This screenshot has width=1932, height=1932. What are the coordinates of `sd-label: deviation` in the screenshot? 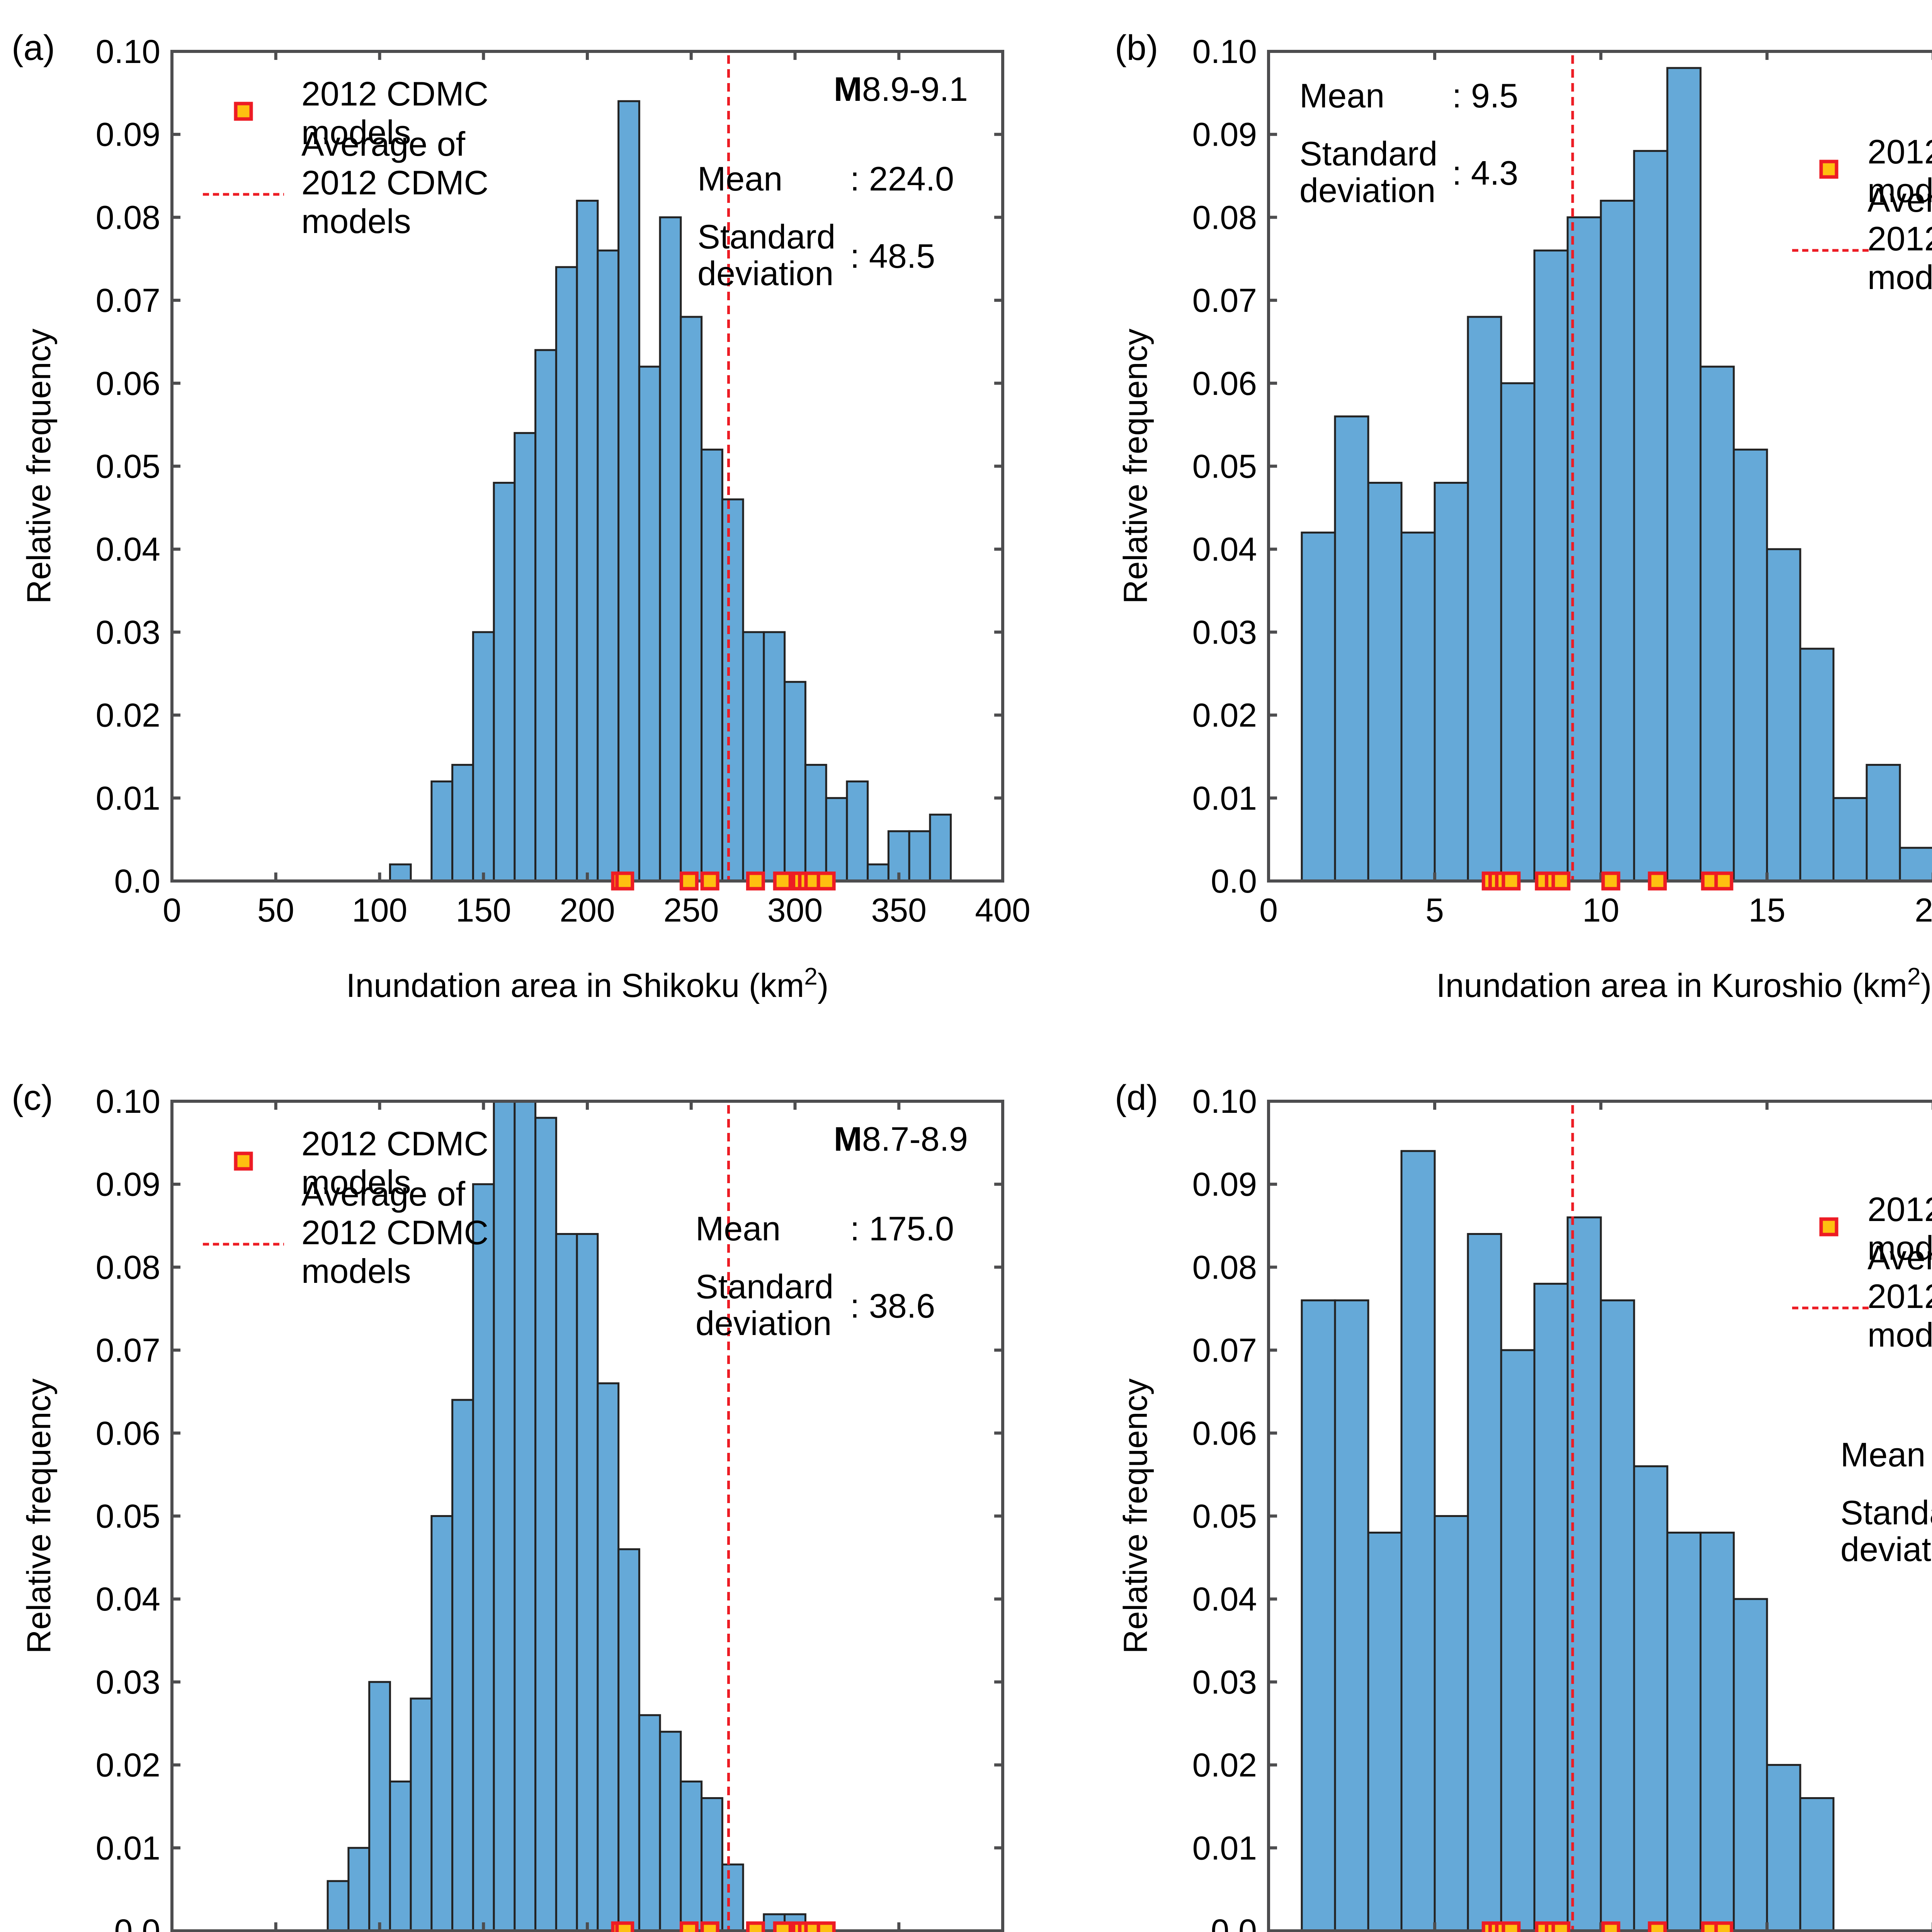 It's located at (764, 1323).